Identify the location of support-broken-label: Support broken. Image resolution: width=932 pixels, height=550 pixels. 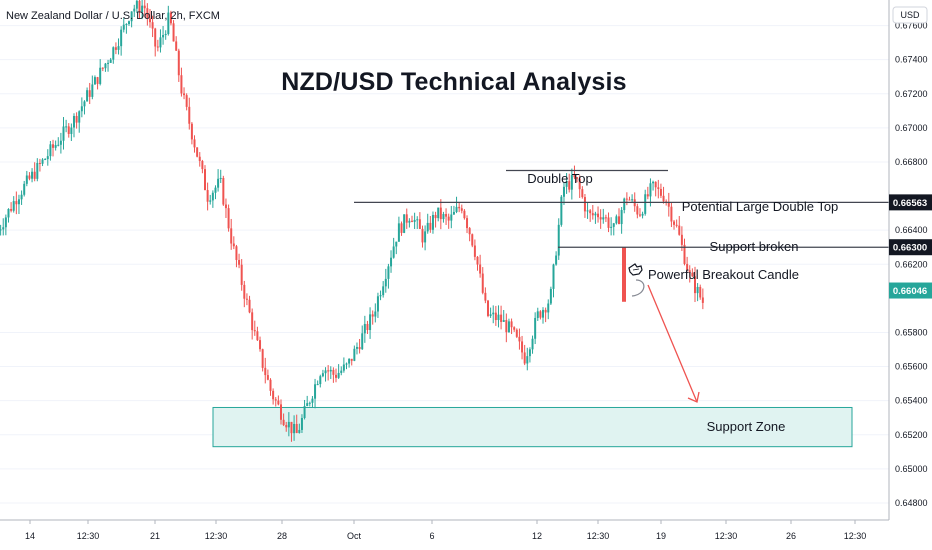
(754, 246).